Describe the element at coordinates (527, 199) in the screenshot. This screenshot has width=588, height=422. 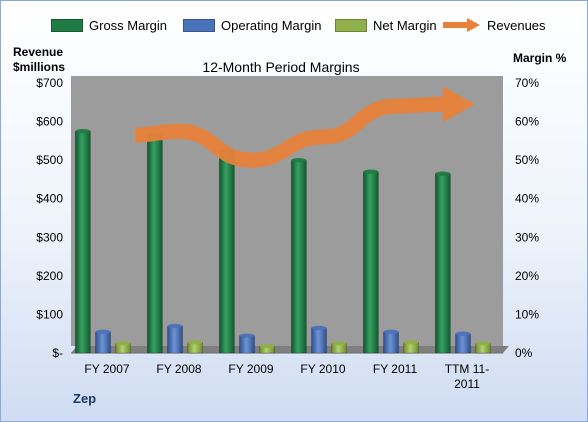
I see `right-axis-tick-label: 40%` at that location.